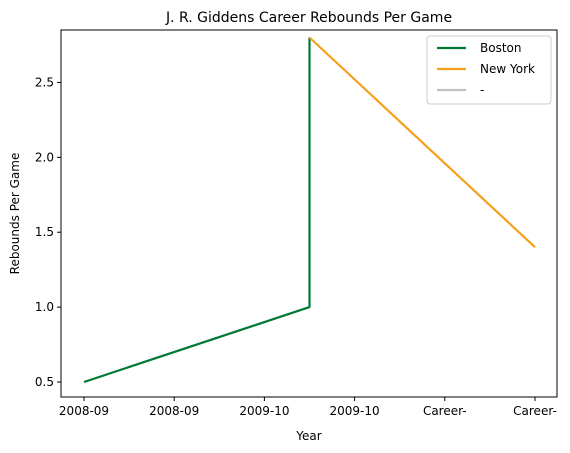  What do you see at coordinates (308, 18) in the screenshot?
I see `chart-title: J. R. Giddens Career Rebounds Per Game` at bounding box center [308, 18].